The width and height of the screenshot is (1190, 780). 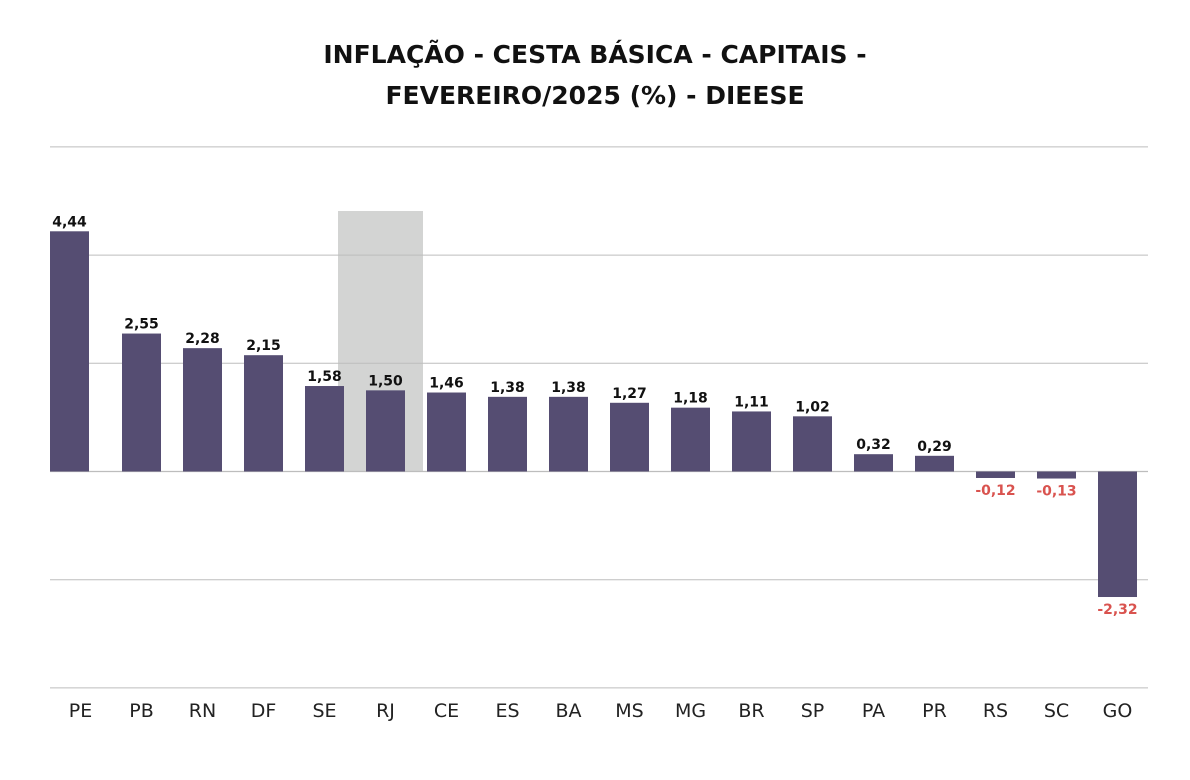 What do you see at coordinates (69, 222) in the screenshot?
I see `value-label-pe: 4,44` at bounding box center [69, 222].